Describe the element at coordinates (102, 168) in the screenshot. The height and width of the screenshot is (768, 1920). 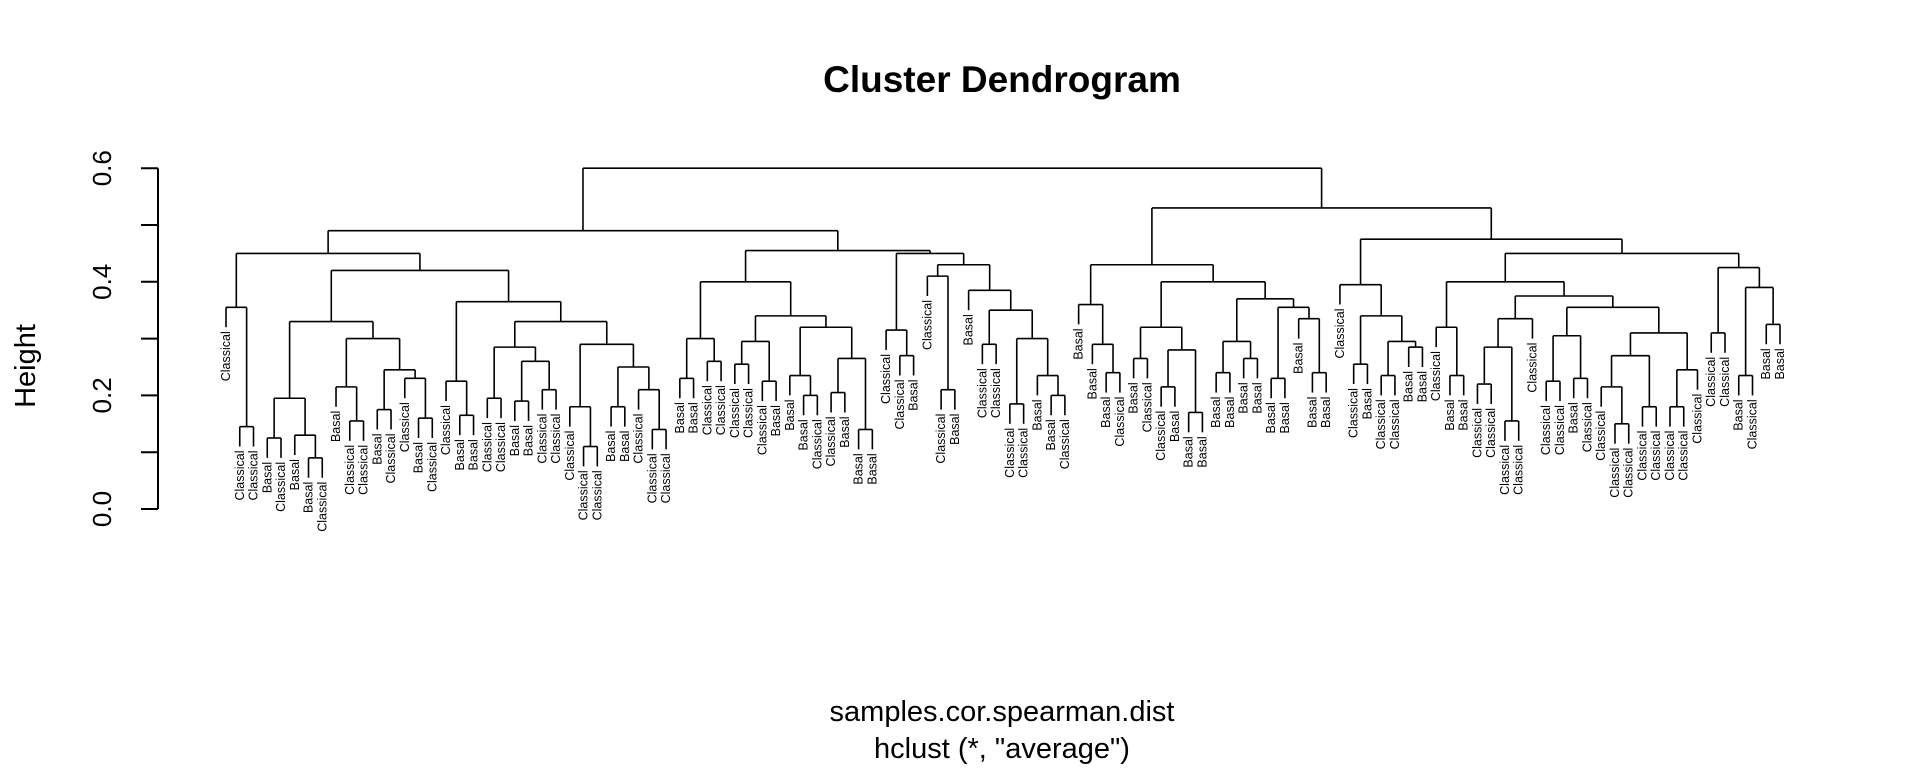
I see `y-tick-label: 0.6` at that location.